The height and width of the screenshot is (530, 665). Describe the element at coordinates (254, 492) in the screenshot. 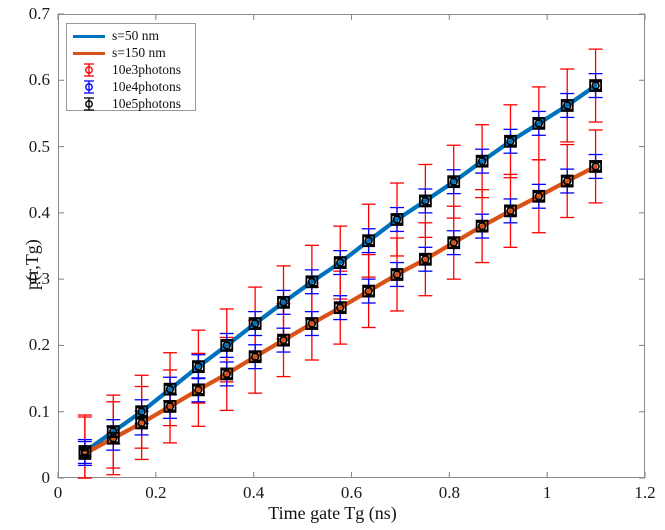

I see `x-tick-label: 0.4` at that location.